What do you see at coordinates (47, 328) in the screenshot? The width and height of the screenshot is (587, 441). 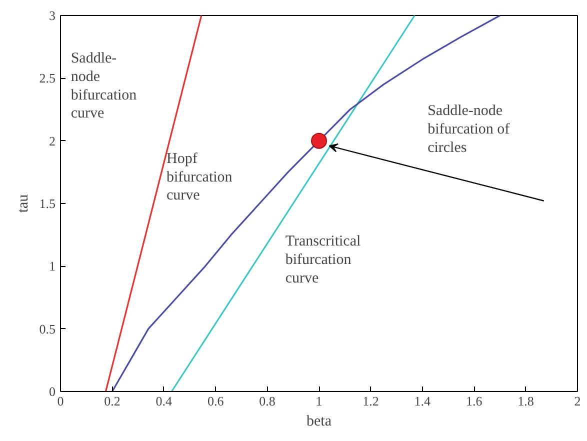 I see `y-tick-label: 0.5` at bounding box center [47, 328].